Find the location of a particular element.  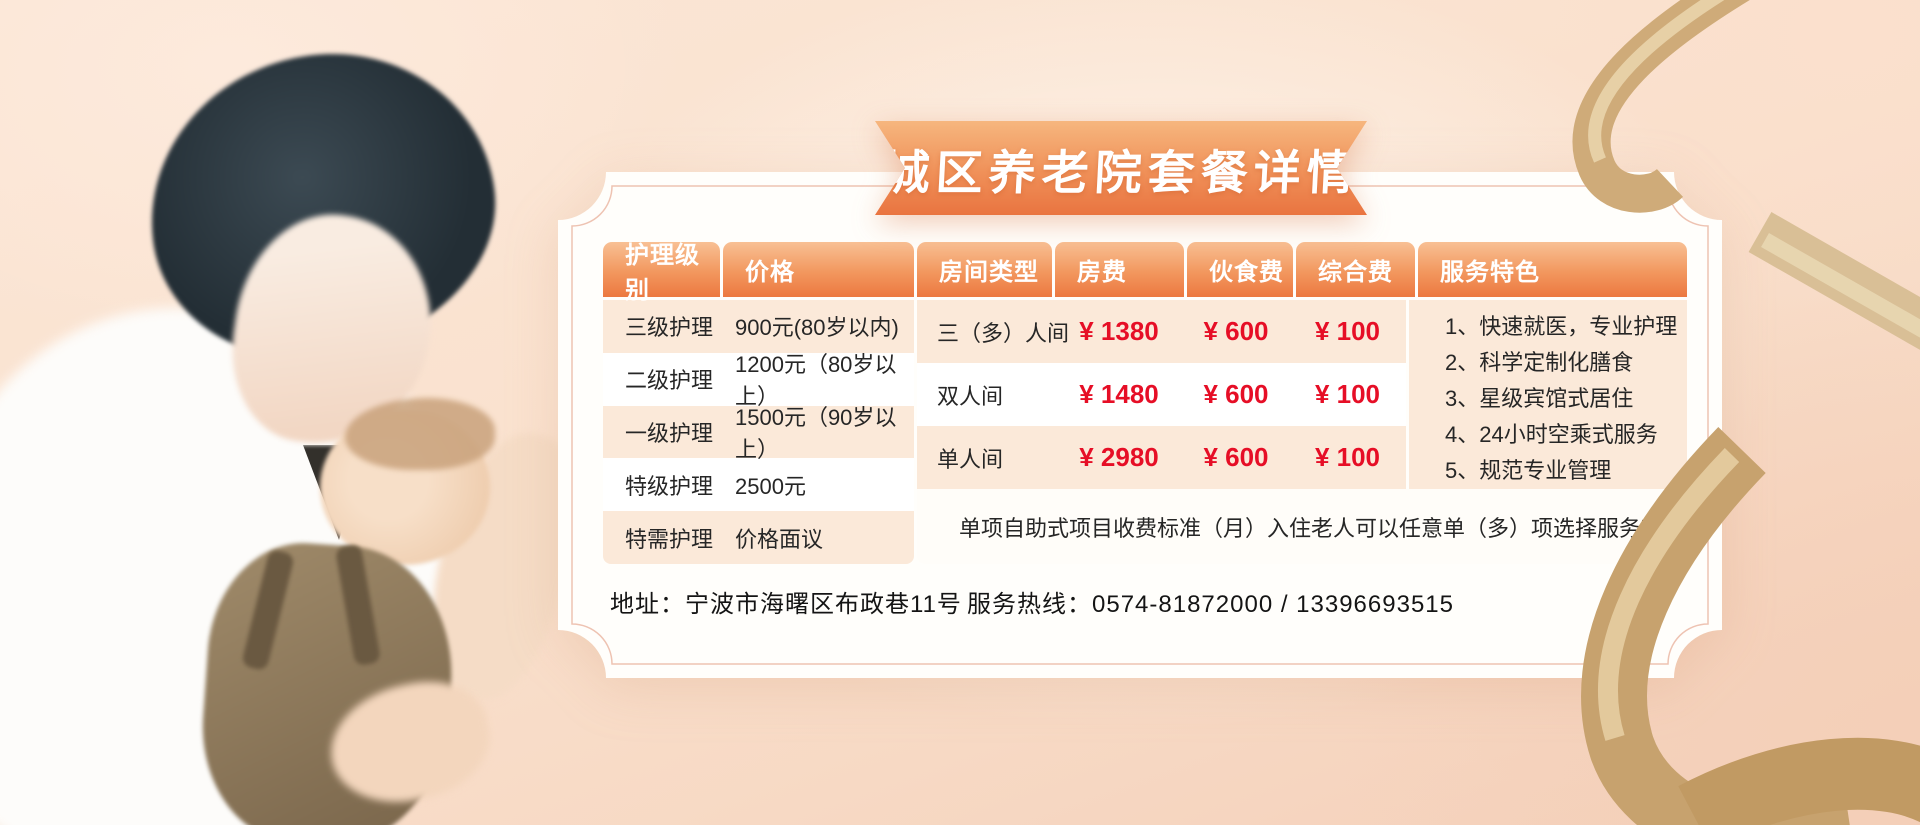

service-feature-item: 4、24小时空乘式服务 is located at coordinates (1551, 434).